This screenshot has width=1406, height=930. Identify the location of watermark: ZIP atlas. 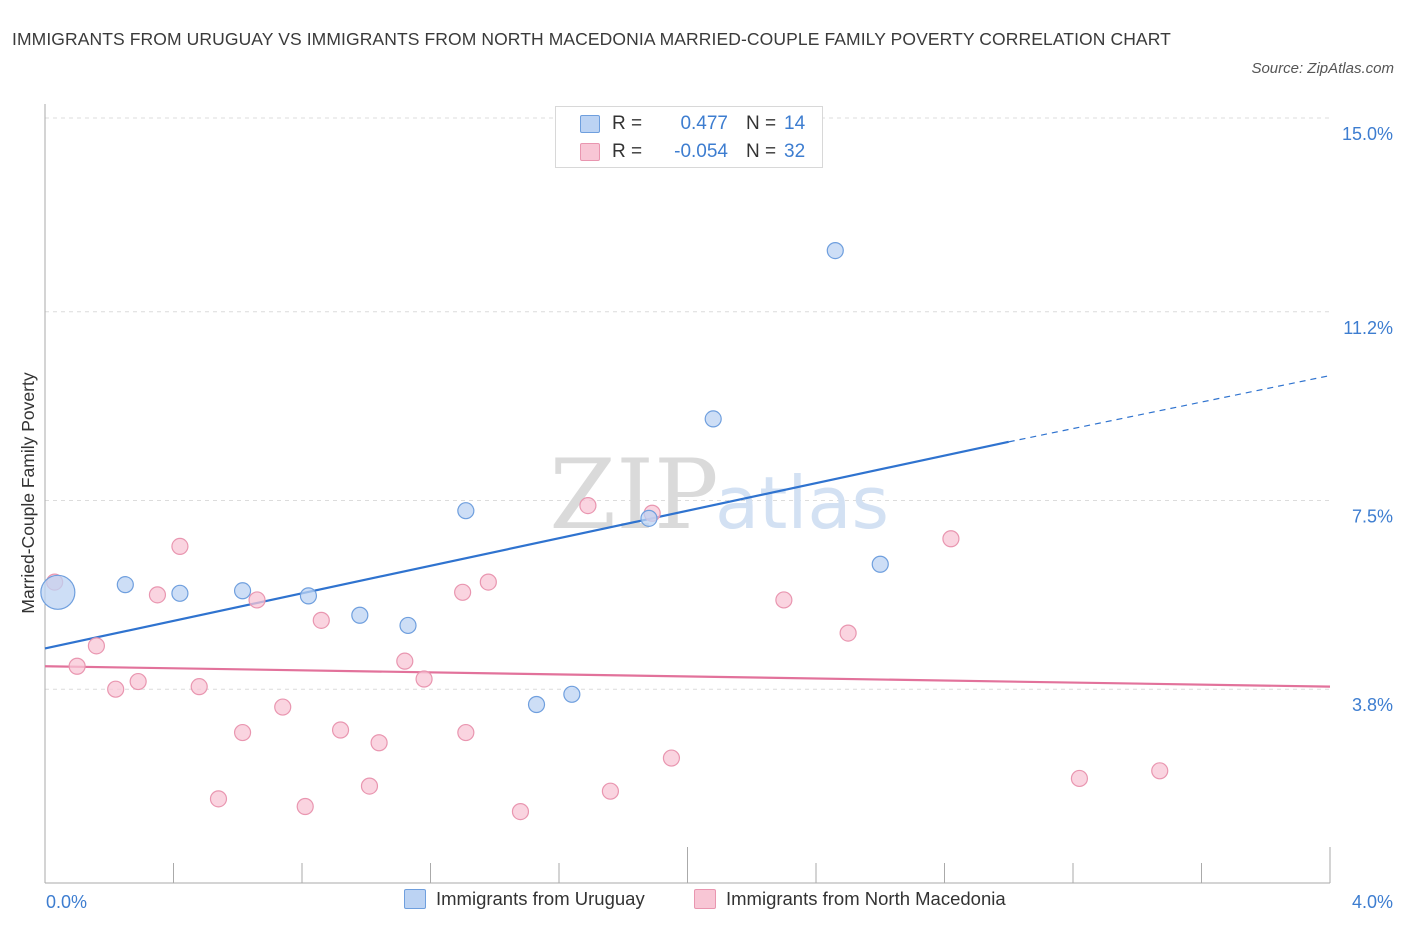
(719, 495).